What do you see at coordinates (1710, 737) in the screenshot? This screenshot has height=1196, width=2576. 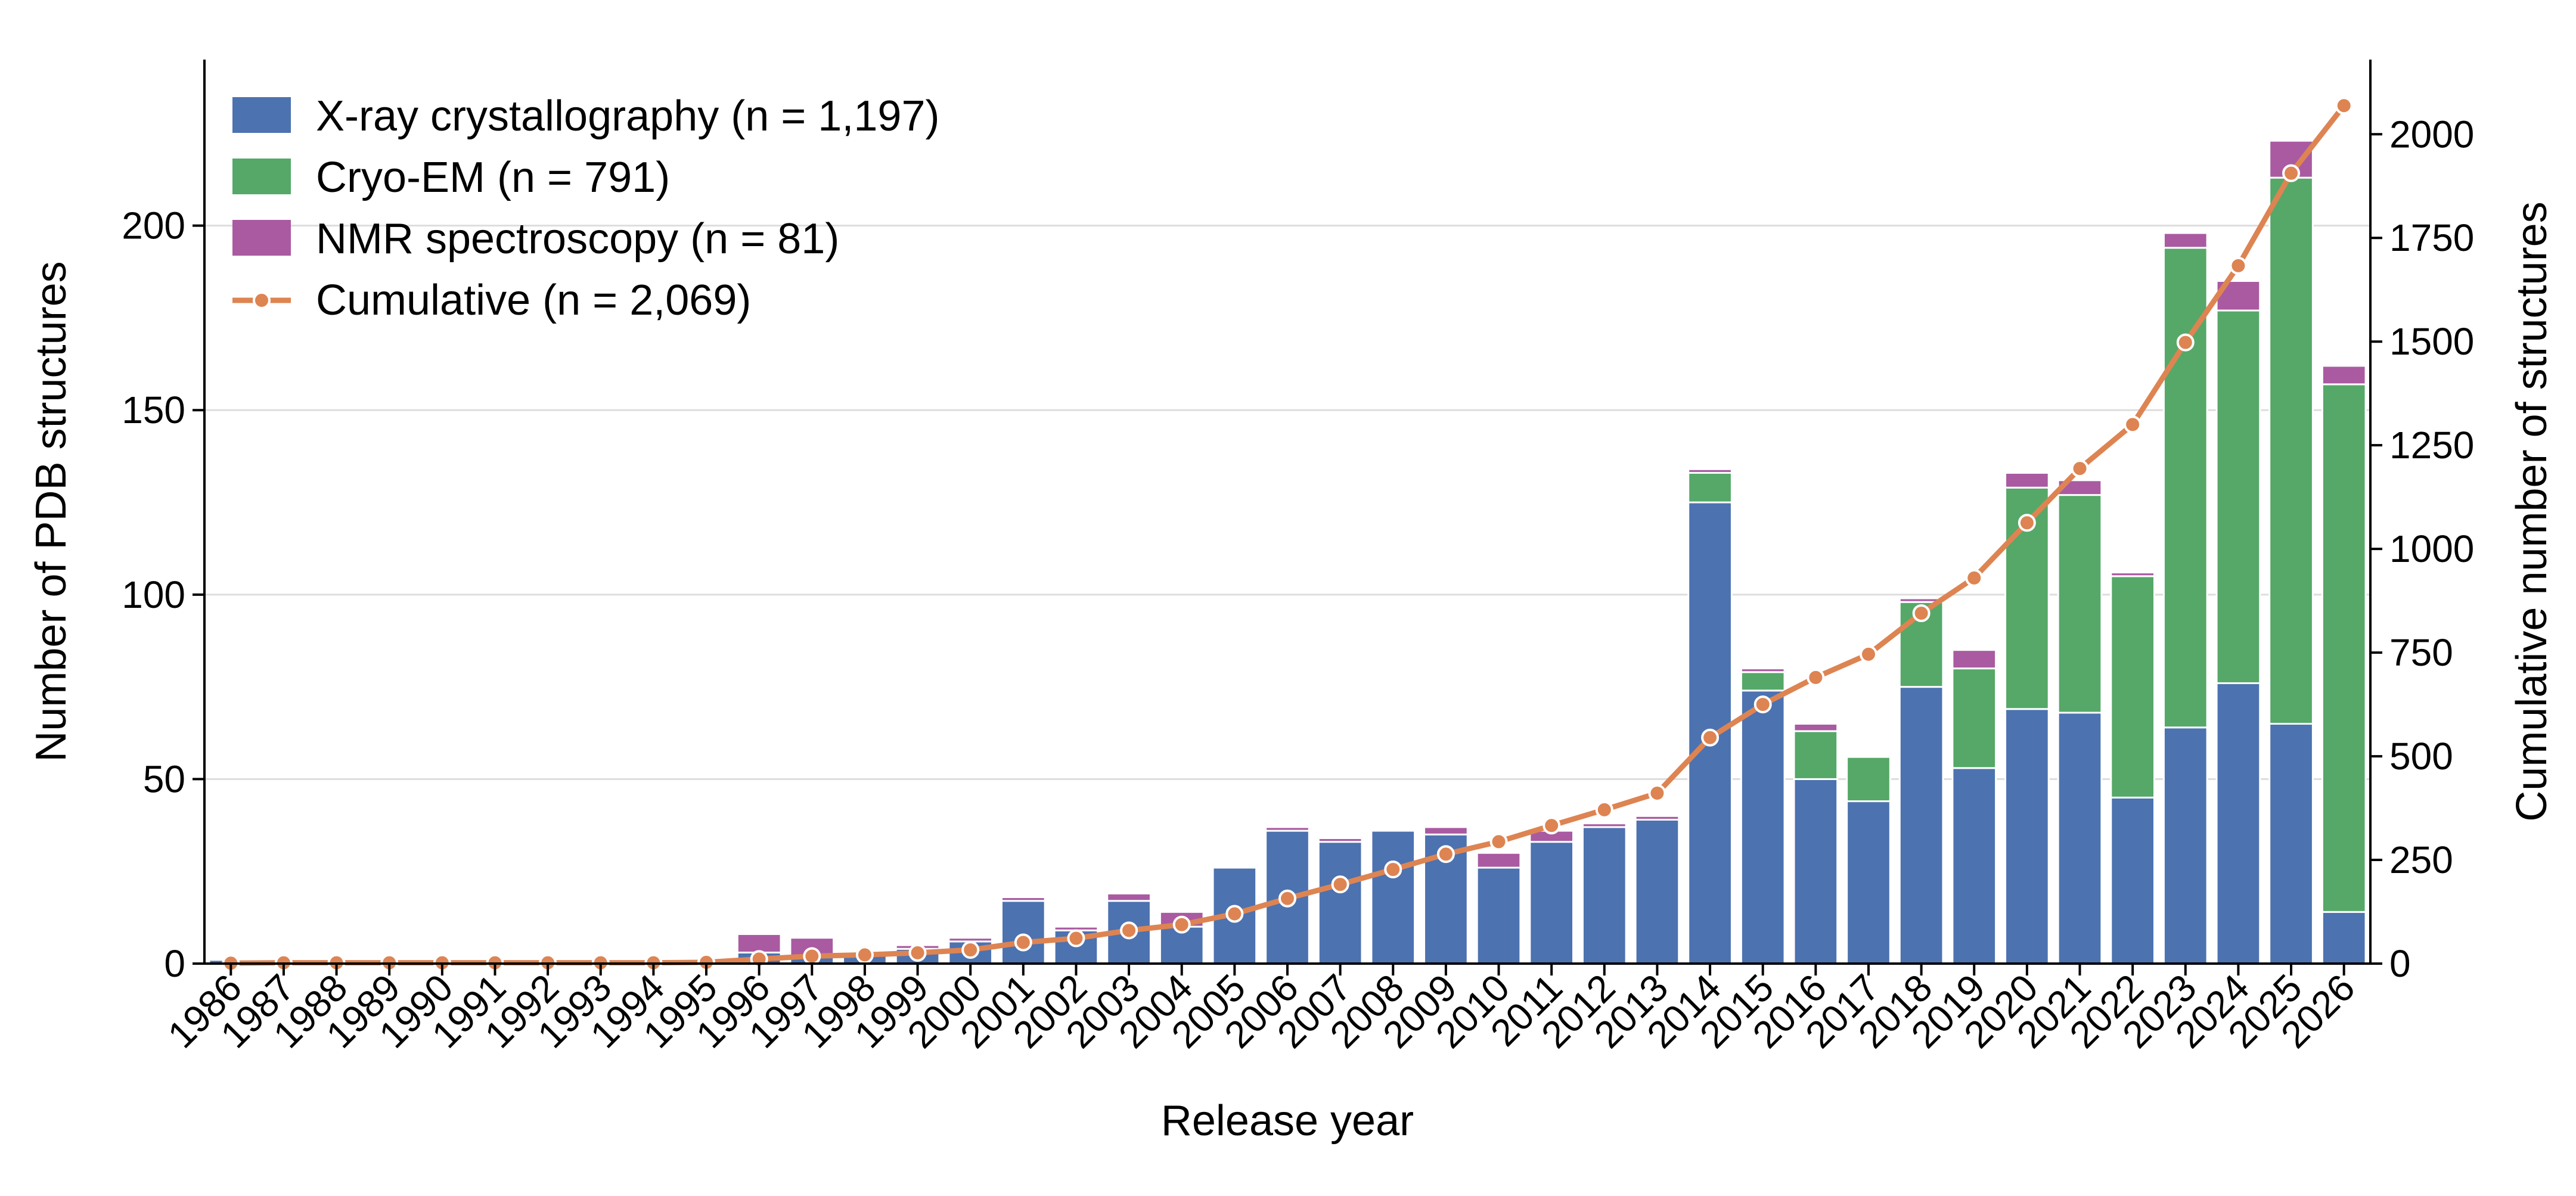 I see `cumulative-point-2014` at bounding box center [1710, 737].